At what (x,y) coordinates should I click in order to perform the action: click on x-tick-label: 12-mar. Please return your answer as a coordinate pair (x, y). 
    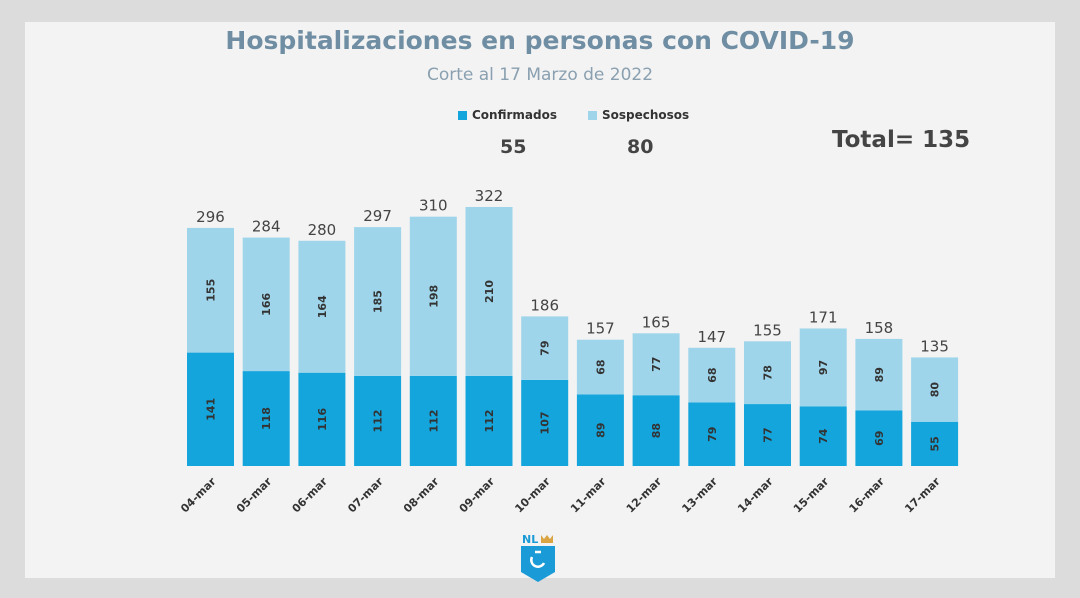
    Looking at the image, I should click on (644, 495).